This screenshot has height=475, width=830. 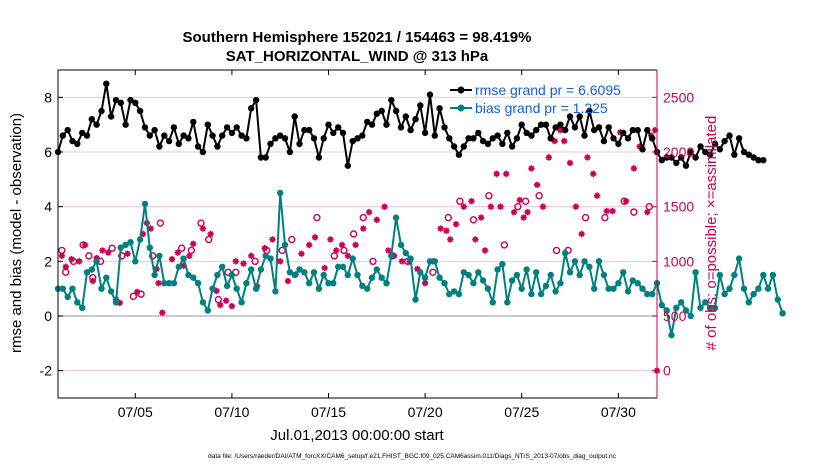 What do you see at coordinates (46, 371) in the screenshot?
I see `y-left-tick-label: -2` at bounding box center [46, 371].